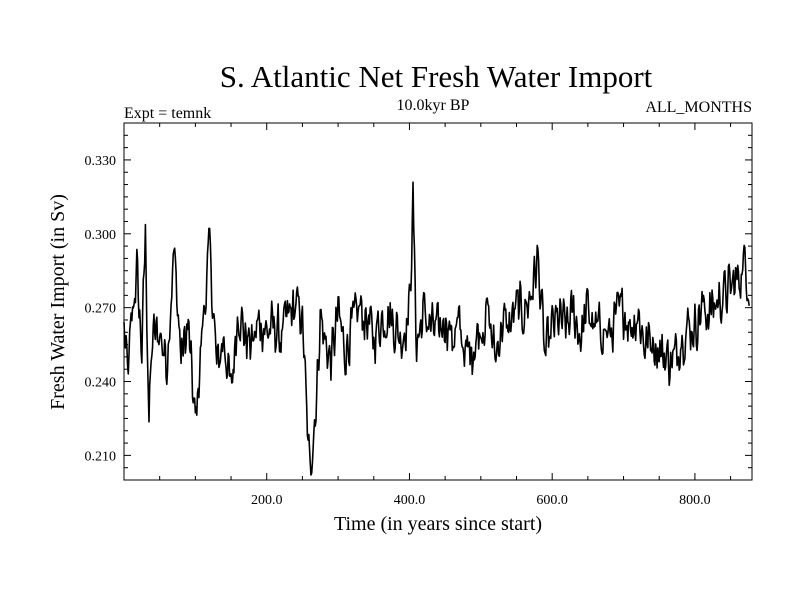  What do you see at coordinates (433, 105) in the screenshot?
I see `chart-subtitle: 10.0kyr BP` at bounding box center [433, 105].